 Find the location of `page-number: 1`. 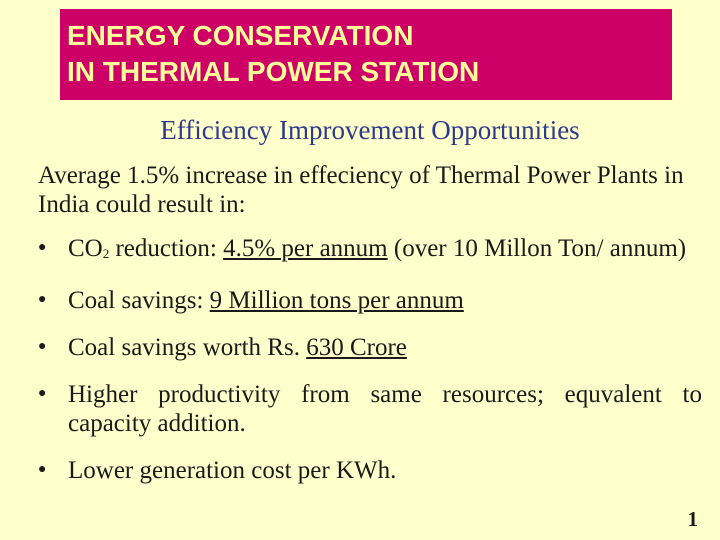

page-number: 1 is located at coordinates (693, 519).